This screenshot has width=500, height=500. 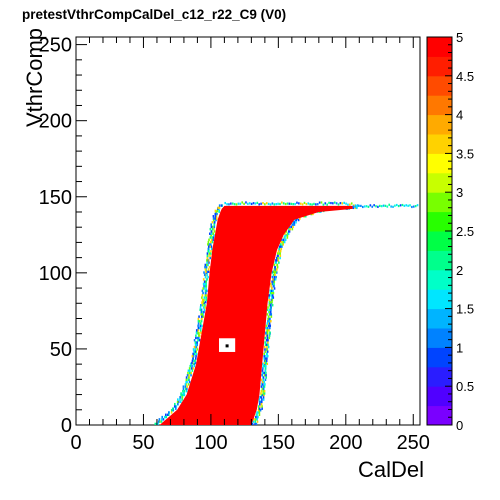 I want to click on x-tick-label: 0, so click(x=75, y=443).